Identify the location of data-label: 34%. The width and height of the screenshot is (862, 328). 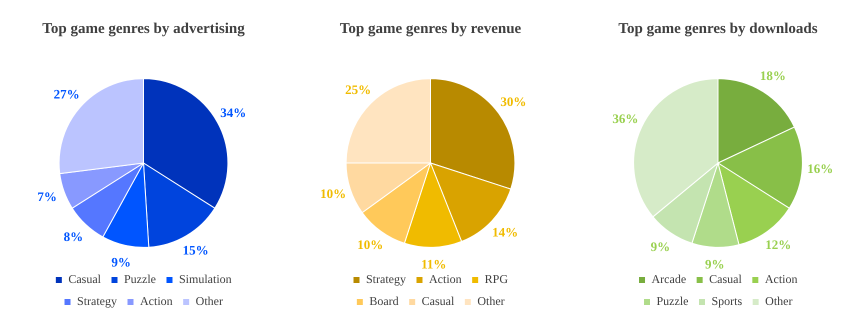
(233, 112).